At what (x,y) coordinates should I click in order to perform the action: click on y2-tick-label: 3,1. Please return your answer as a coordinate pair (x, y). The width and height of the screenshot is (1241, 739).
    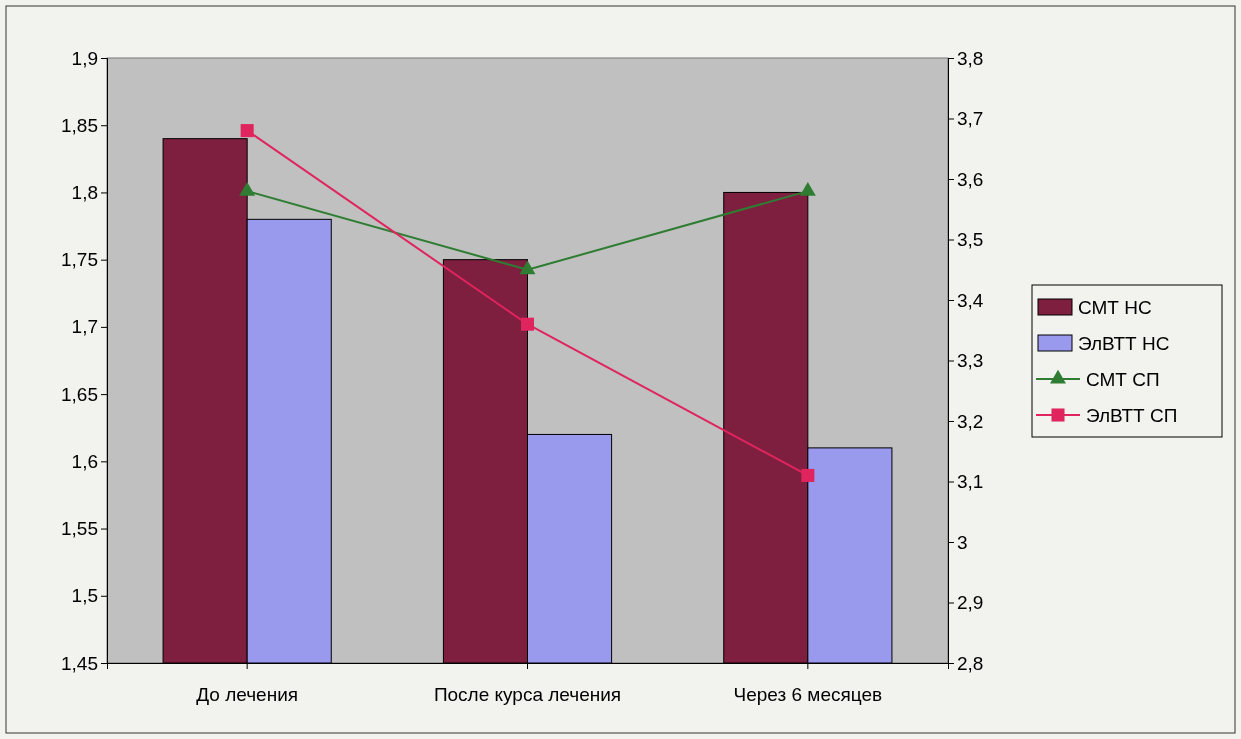
    Looking at the image, I should click on (970, 482).